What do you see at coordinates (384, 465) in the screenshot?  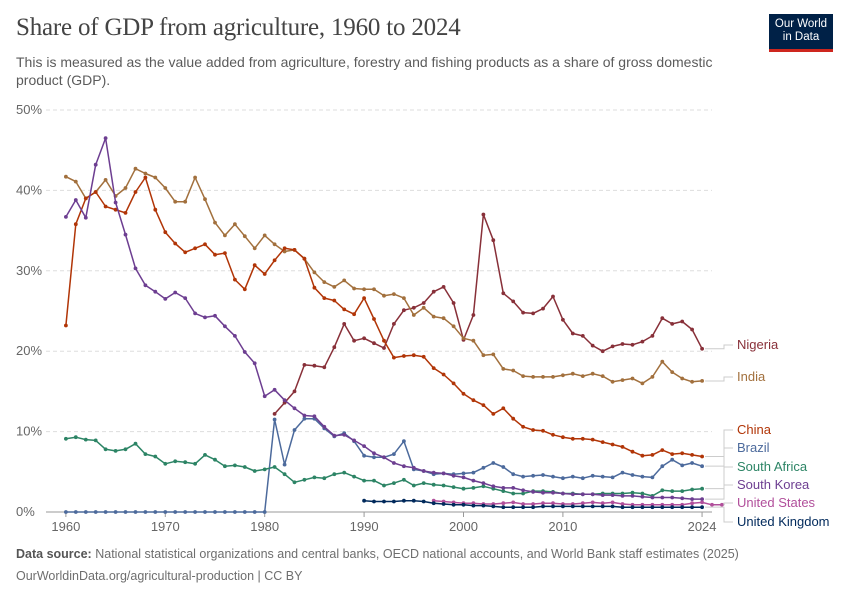 I see `series-line-brazil` at bounding box center [384, 465].